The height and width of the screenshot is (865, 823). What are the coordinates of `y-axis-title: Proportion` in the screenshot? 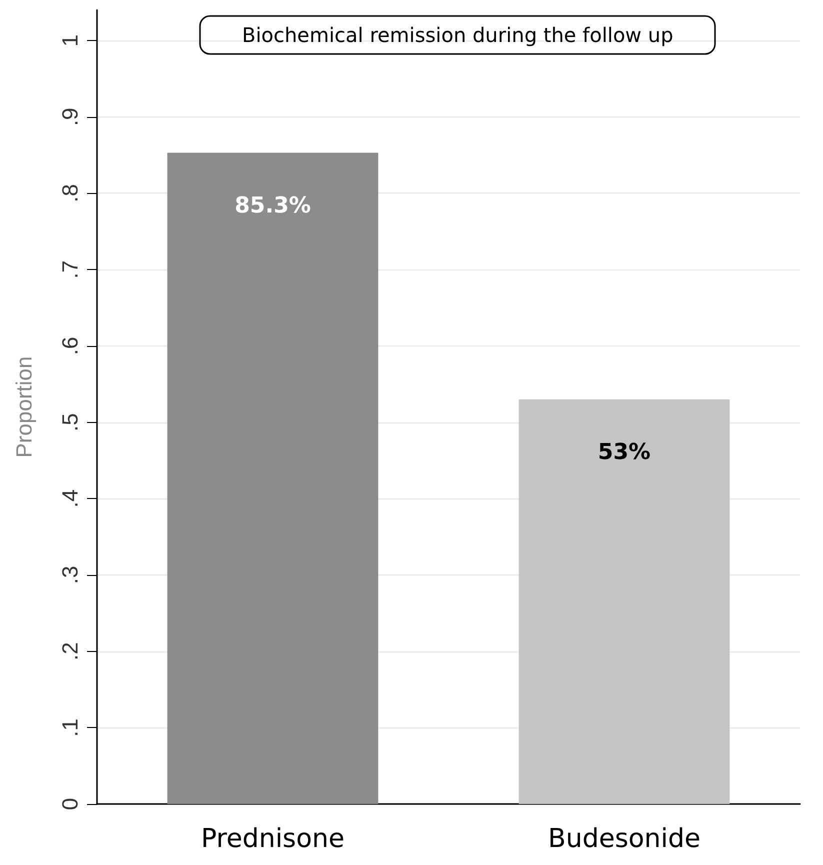 It's located at (24, 407).